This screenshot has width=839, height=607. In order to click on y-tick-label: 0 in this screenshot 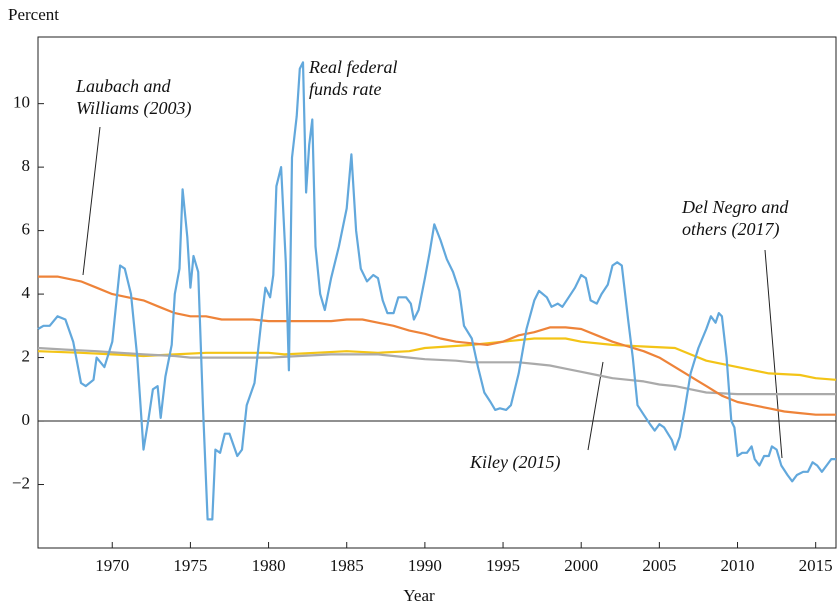, I will do `click(26, 419)`.